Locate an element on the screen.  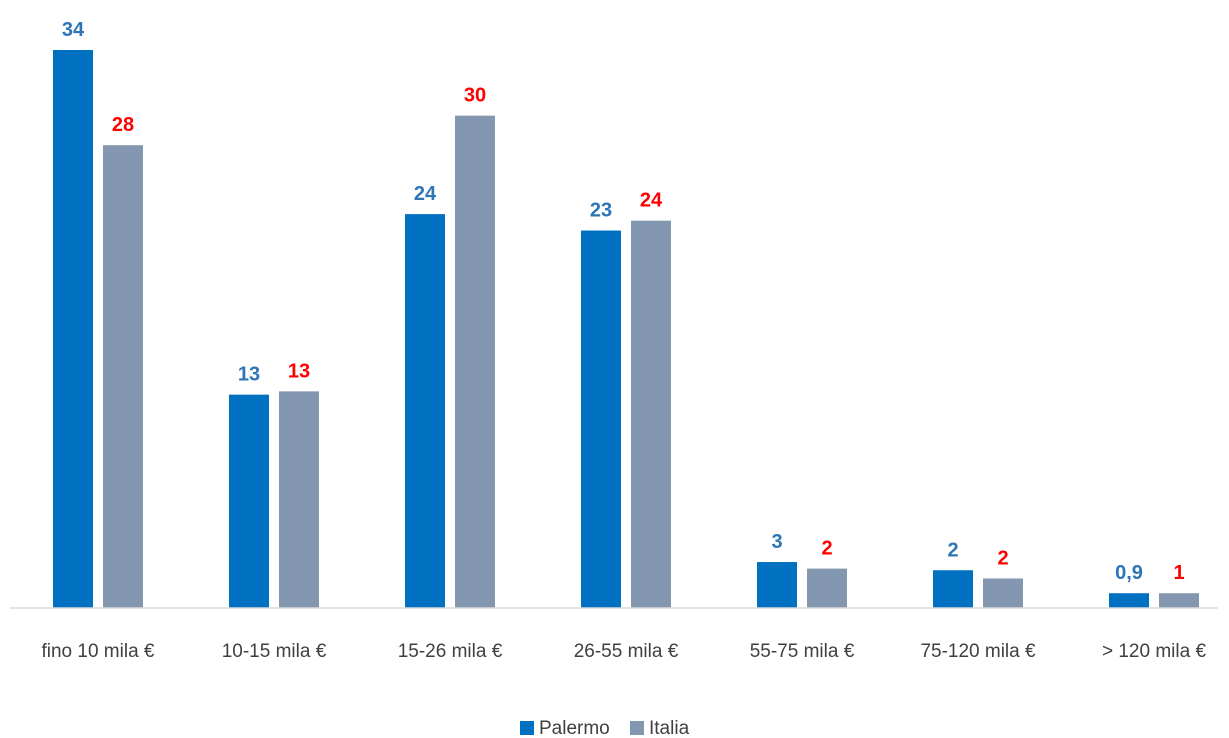
category-label-0: fino 10 mila € is located at coordinates (97, 651).